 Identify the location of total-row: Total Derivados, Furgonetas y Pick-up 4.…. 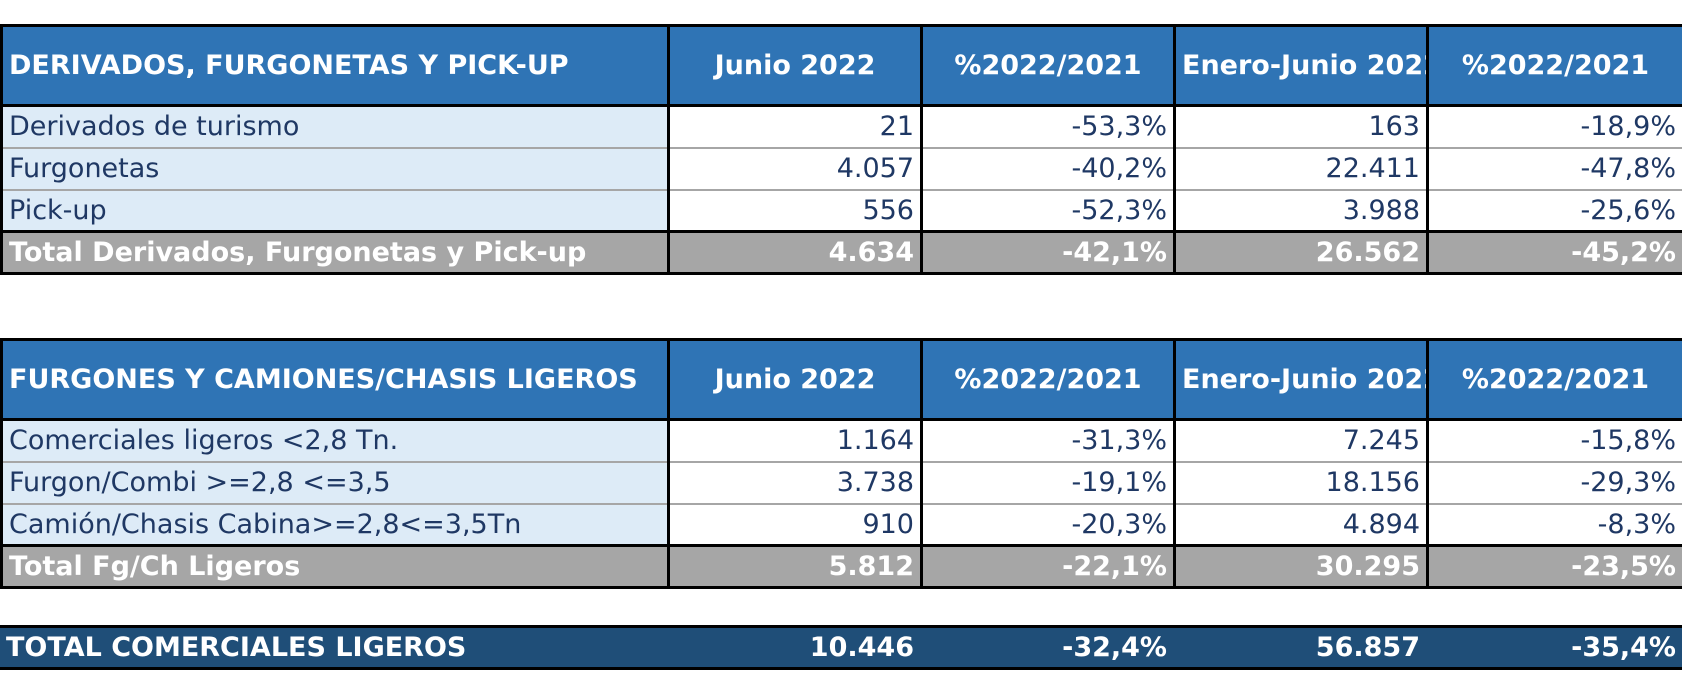
(841, 252).